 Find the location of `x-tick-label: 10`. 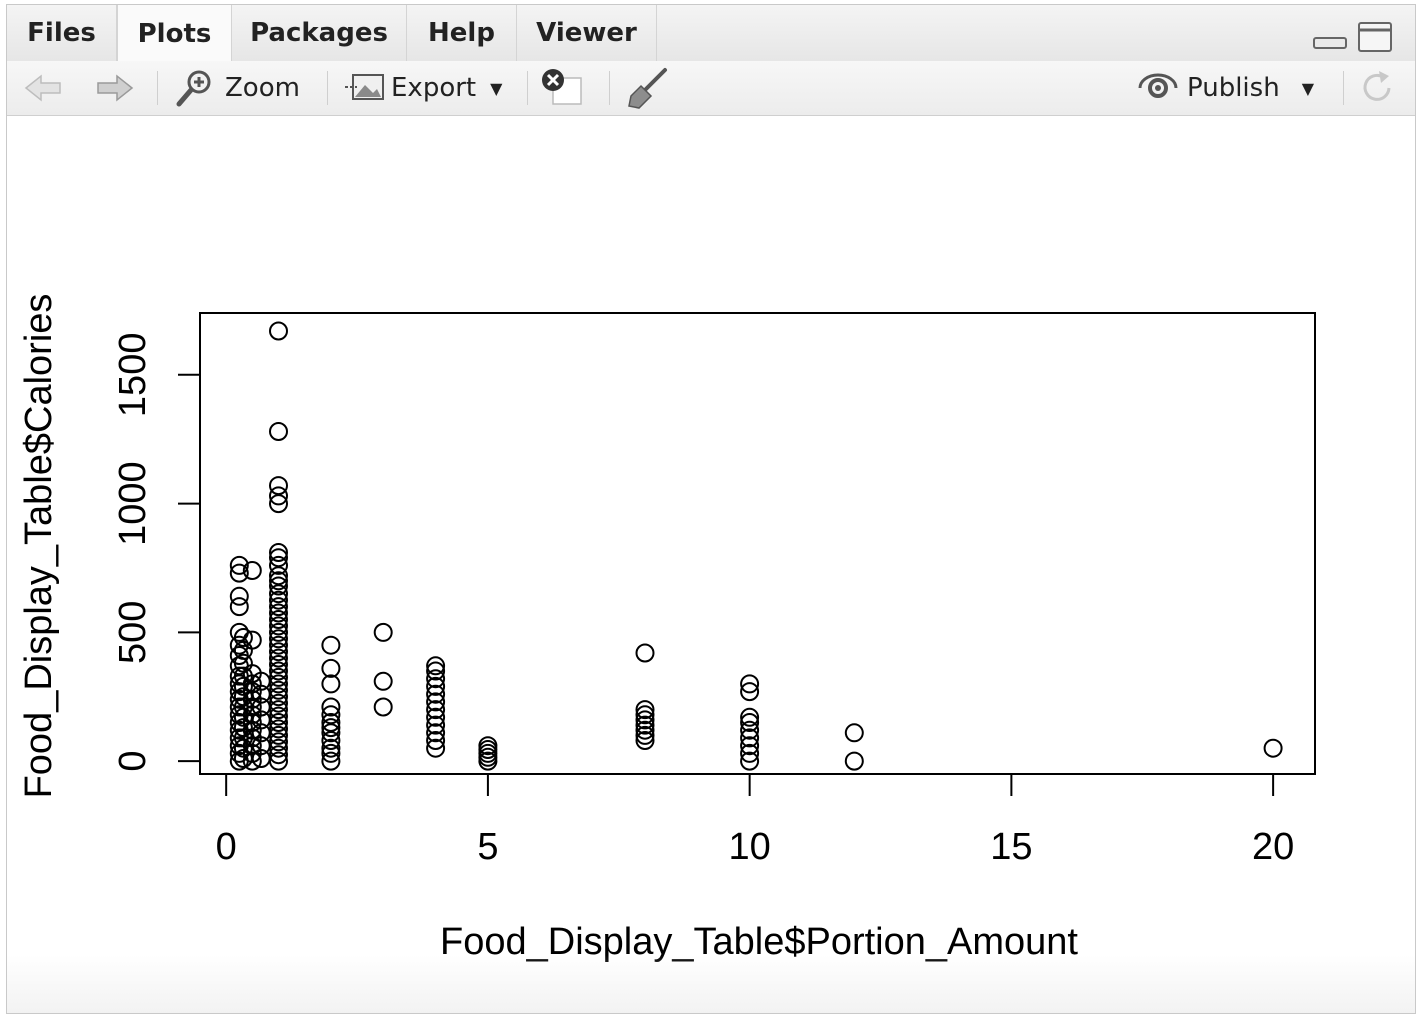

x-tick-label: 10 is located at coordinates (750, 847).